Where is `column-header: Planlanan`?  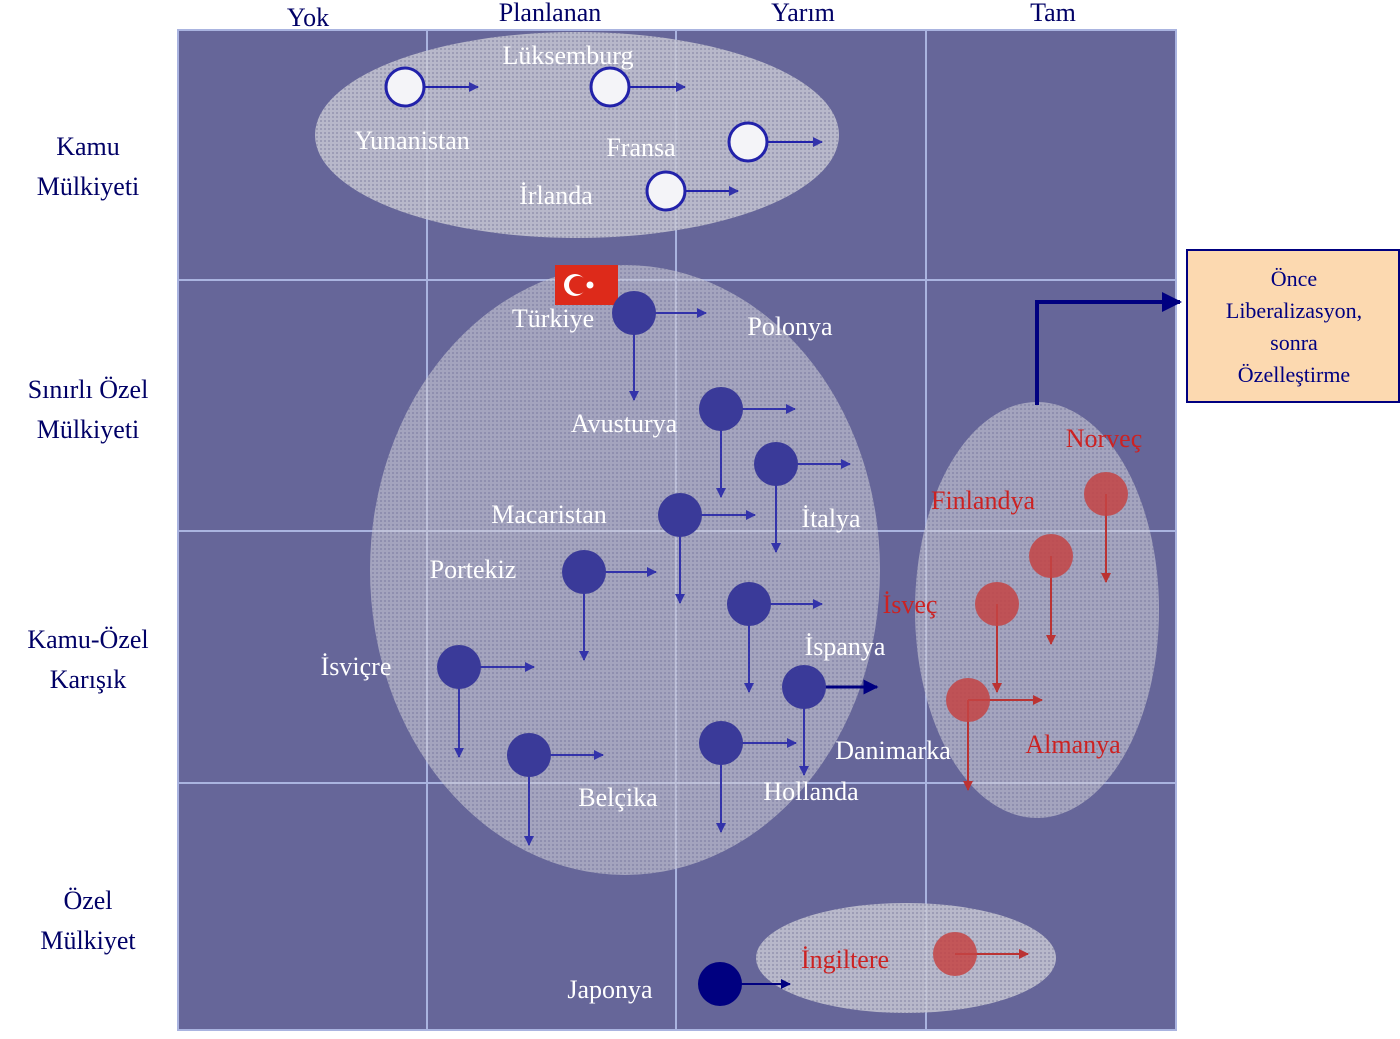
column-header: Planlanan is located at coordinates (550, 13).